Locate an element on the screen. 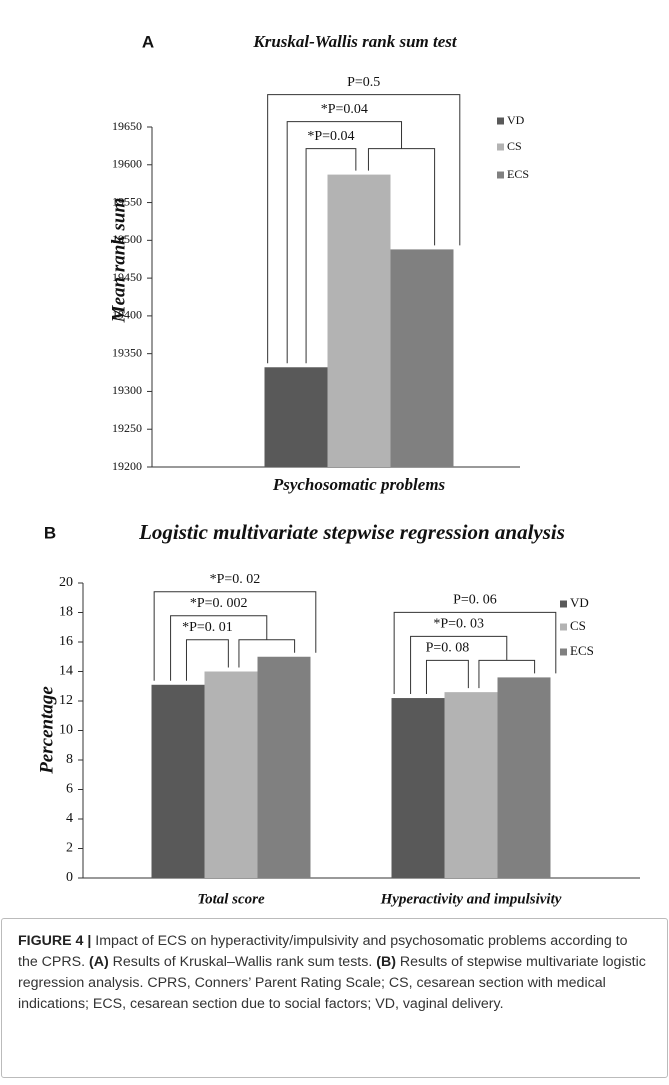  panel-label: B is located at coordinates (50, 532).